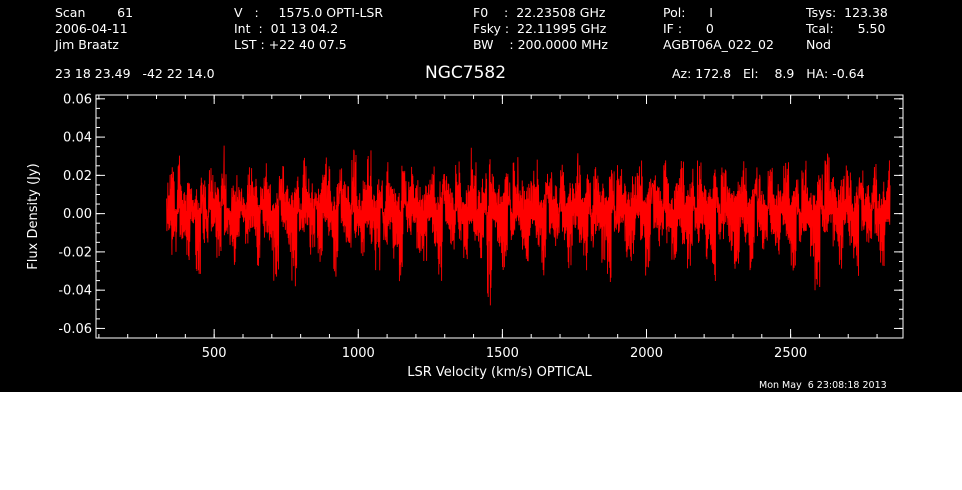  Describe the element at coordinates (688, 28) in the screenshot. I see `header-if: IF : 0` at that location.